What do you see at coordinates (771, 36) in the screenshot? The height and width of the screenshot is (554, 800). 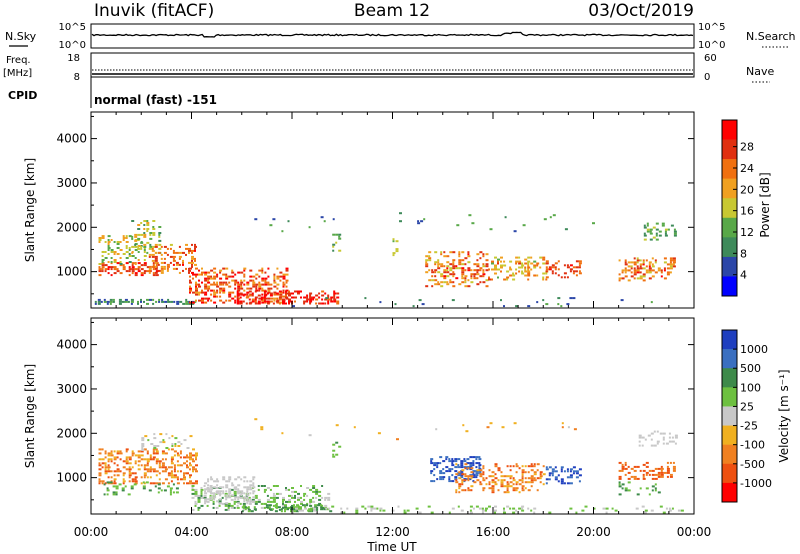 I see `nsearch-label: N.Search` at bounding box center [771, 36].